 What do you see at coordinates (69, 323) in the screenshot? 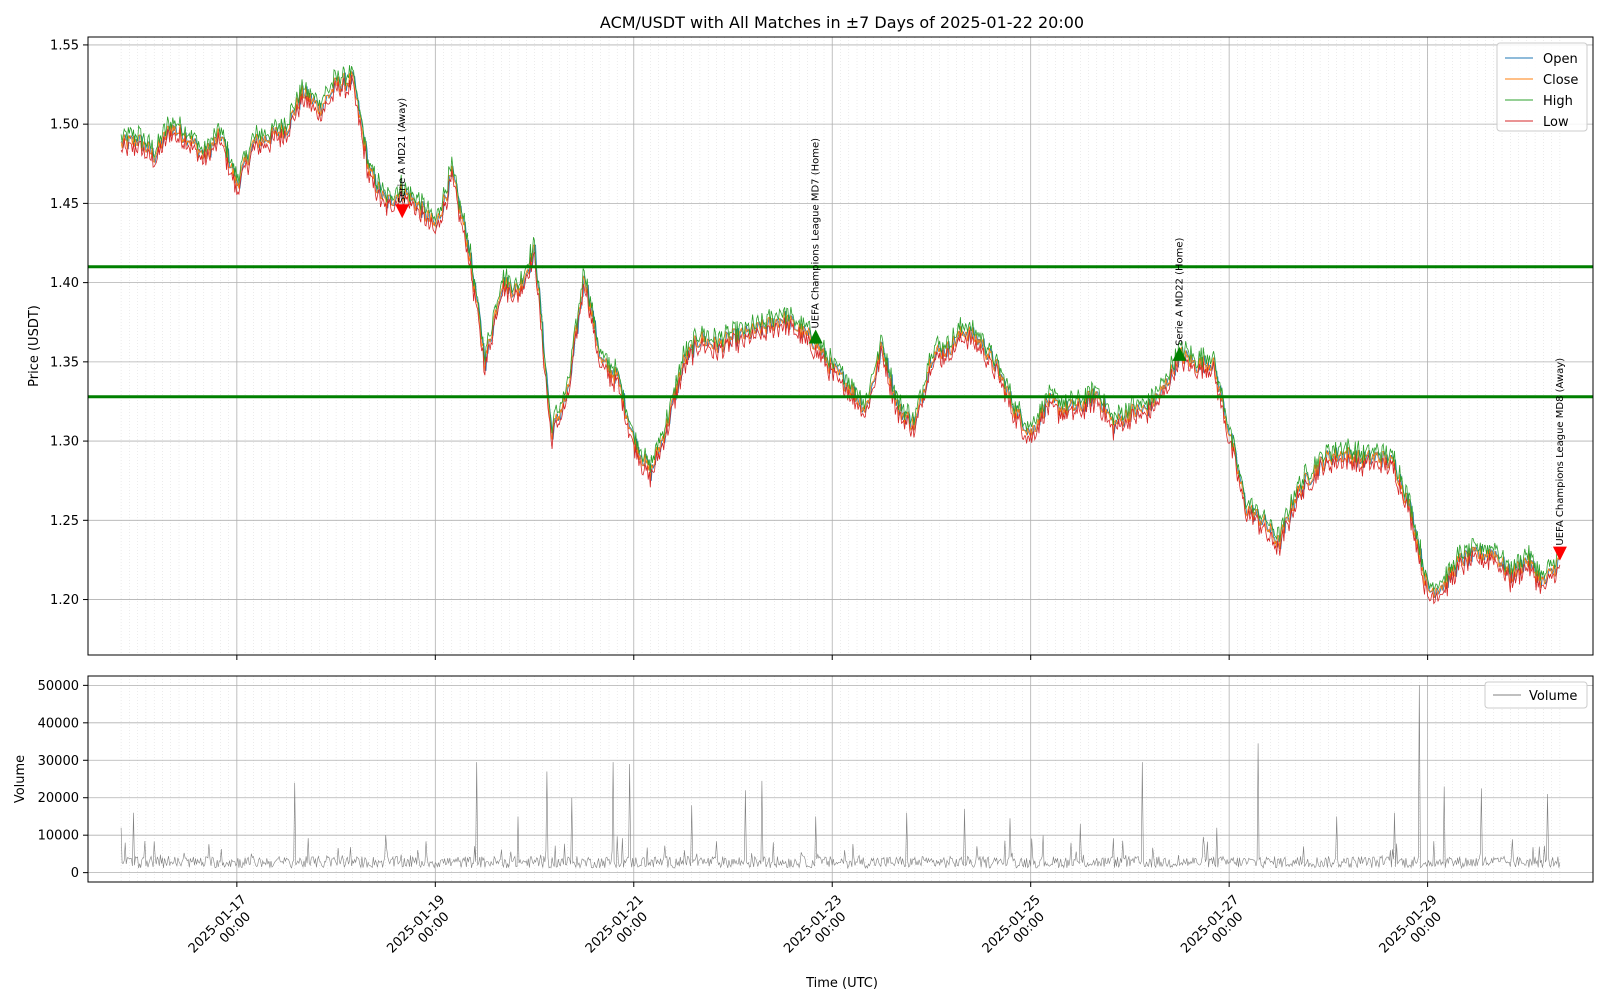
I see `price-y-ticks: 1.20 1.25 1.30 1.35 1.40 1.45 1.50 1.55` at bounding box center [69, 323].